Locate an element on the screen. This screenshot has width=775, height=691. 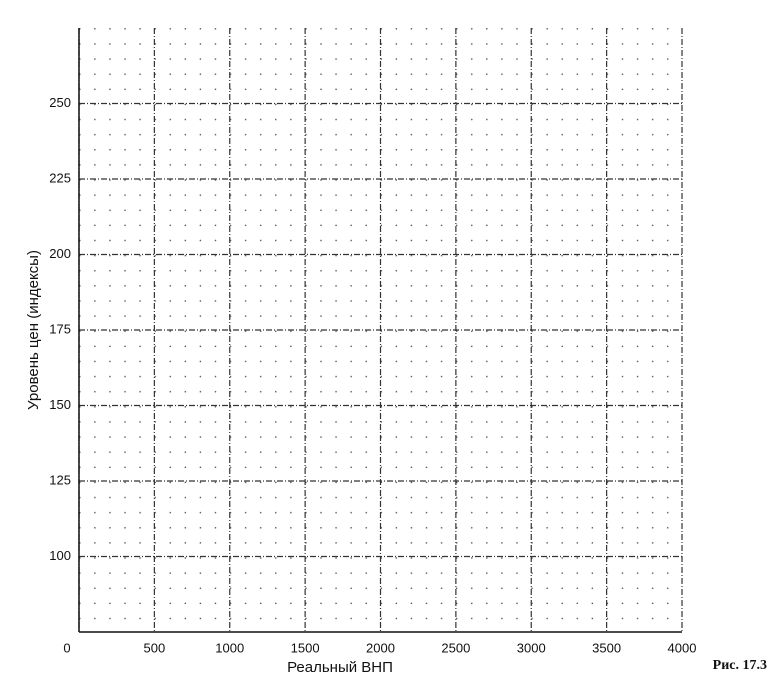
y-tick-label: 175 is located at coordinates (60, 328).